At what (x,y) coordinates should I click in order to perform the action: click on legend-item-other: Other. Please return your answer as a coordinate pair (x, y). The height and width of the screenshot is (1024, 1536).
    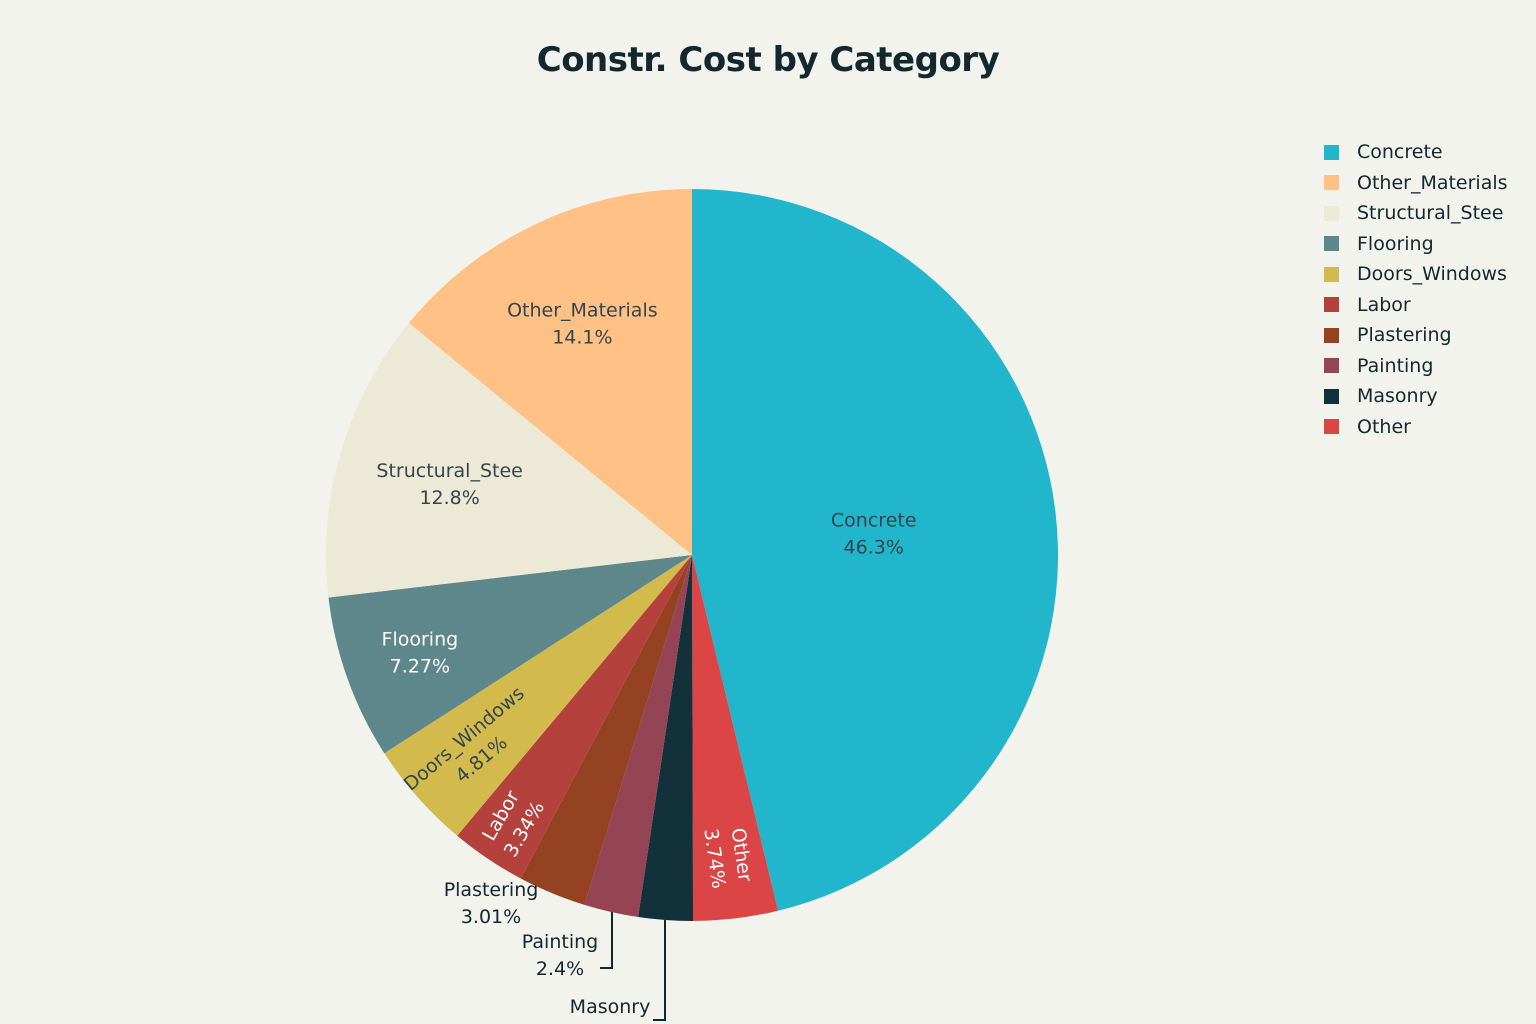
    Looking at the image, I should click on (1416, 427).